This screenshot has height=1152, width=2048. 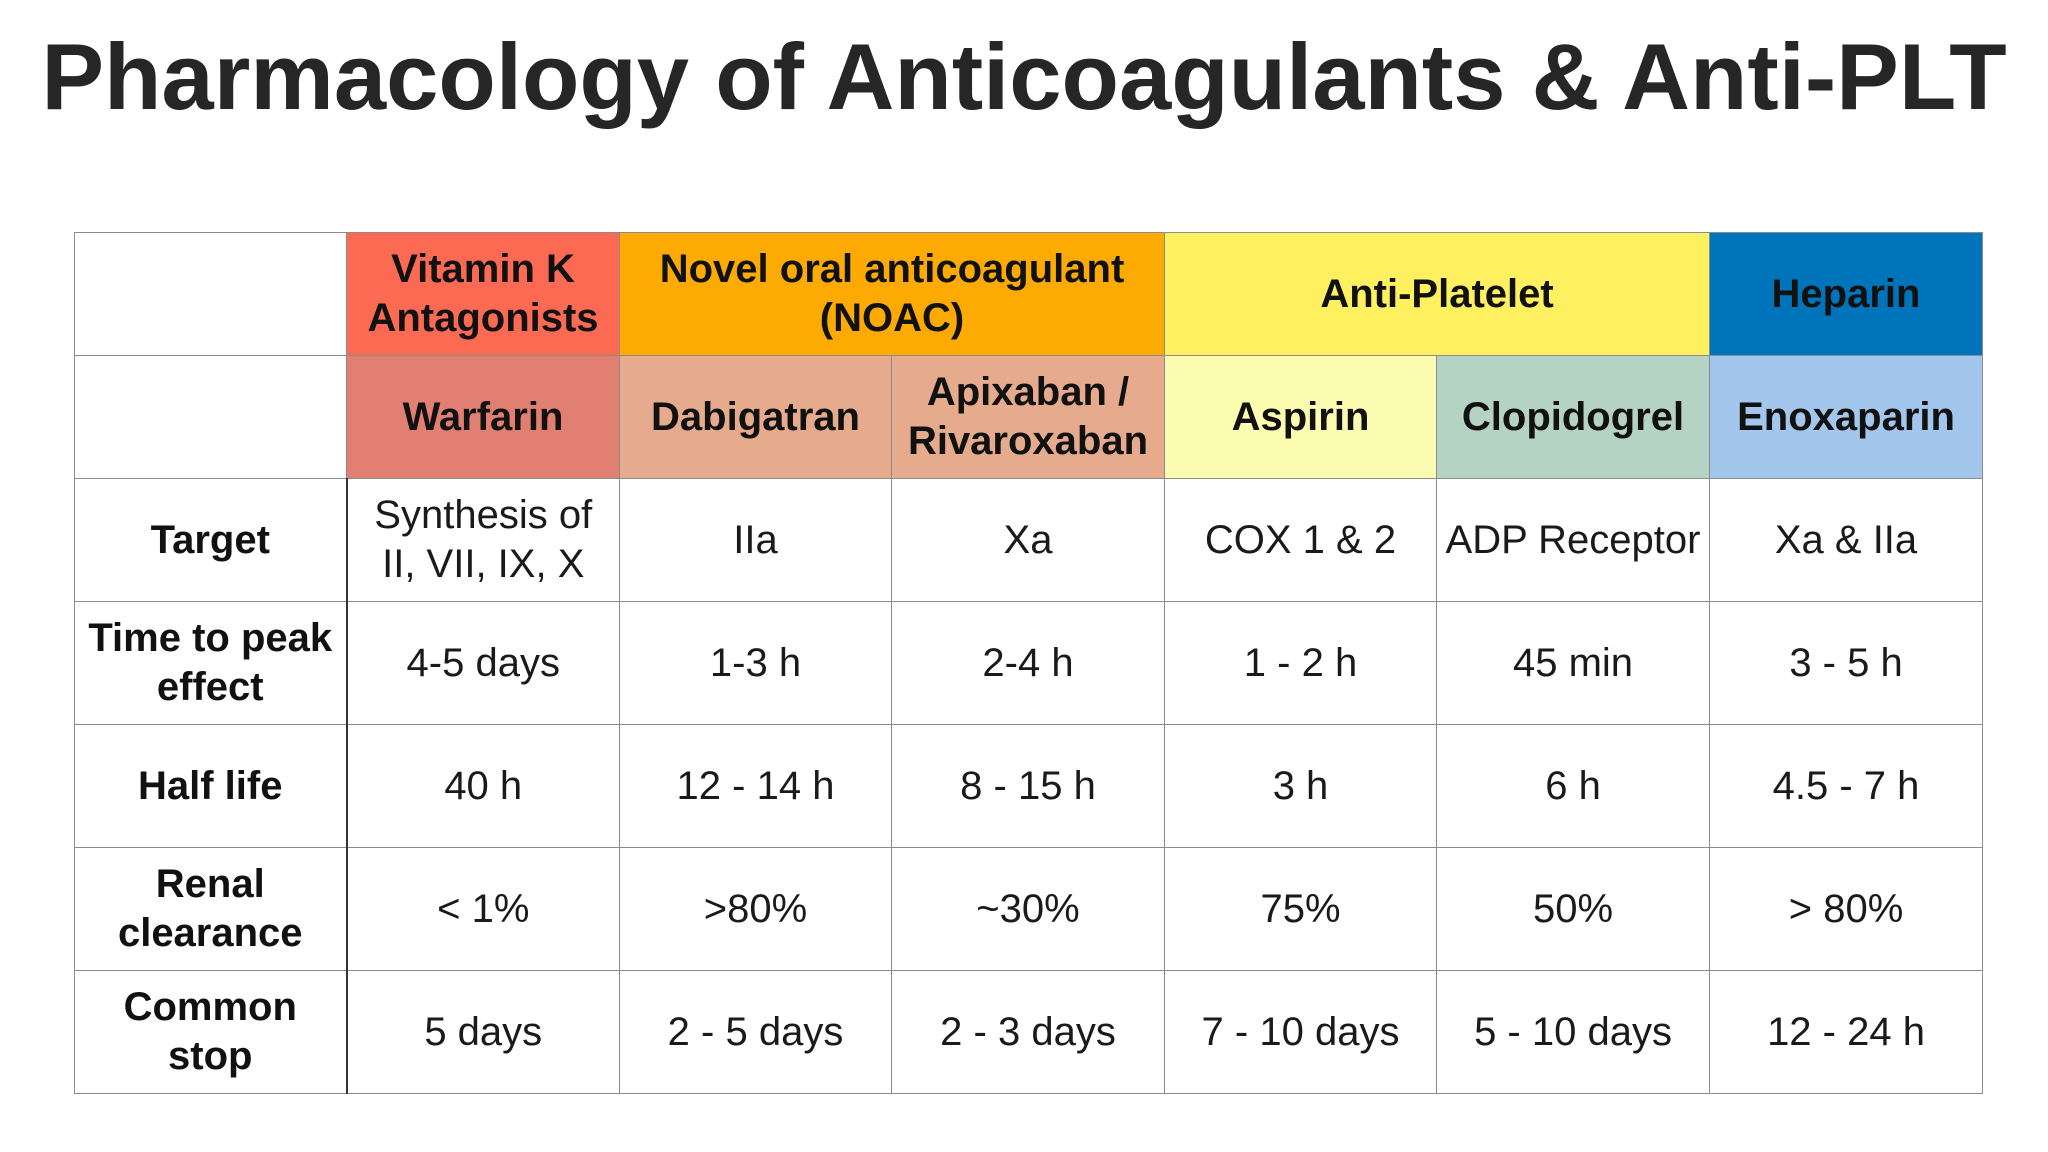 What do you see at coordinates (1846, 1032) in the screenshot?
I see `table-cell: 12 - 24 h` at bounding box center [1846, 1032].